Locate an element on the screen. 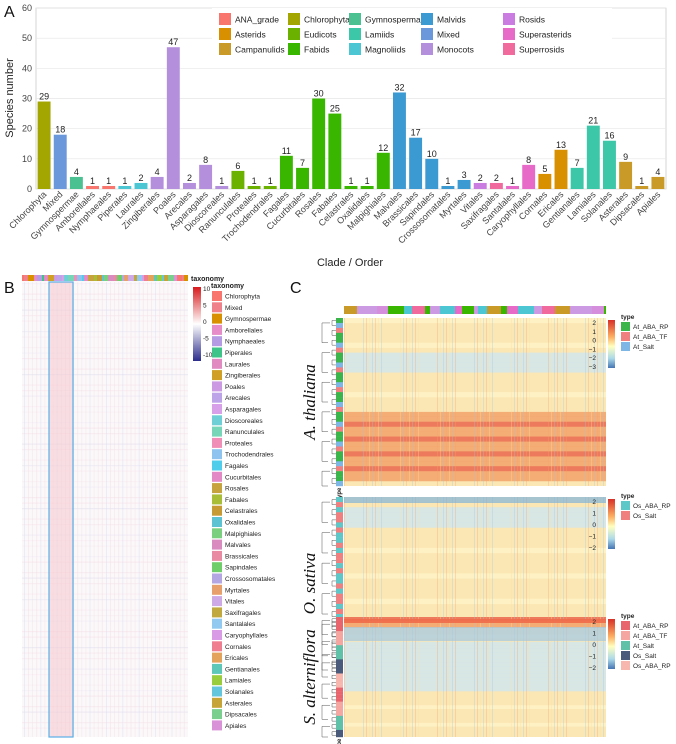 This screenshot has width=676, height=744. dendrogram is located at coordinates (328, 678).